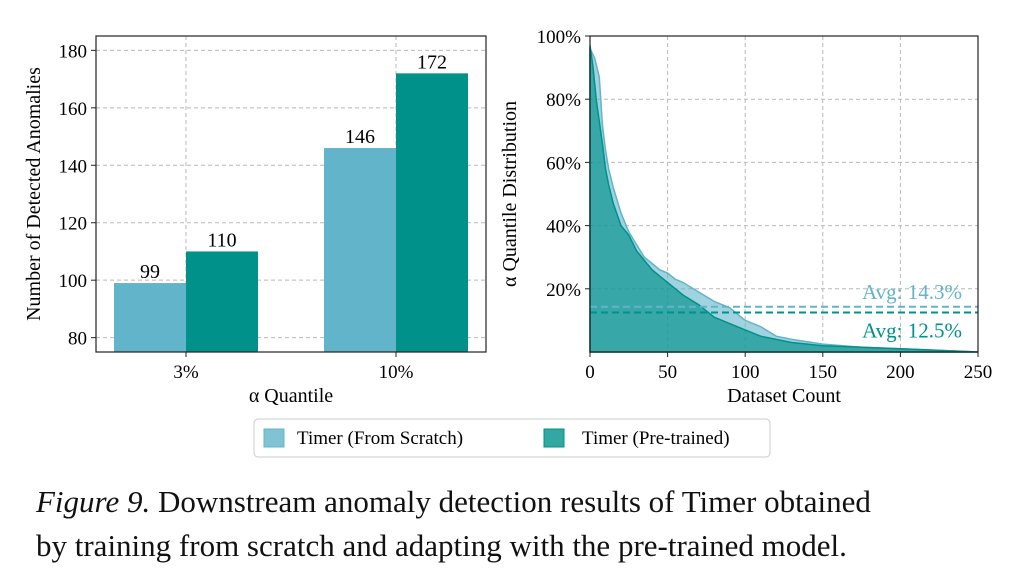  I want to click on bar-y-tick-label: 80, so click(77, 339).